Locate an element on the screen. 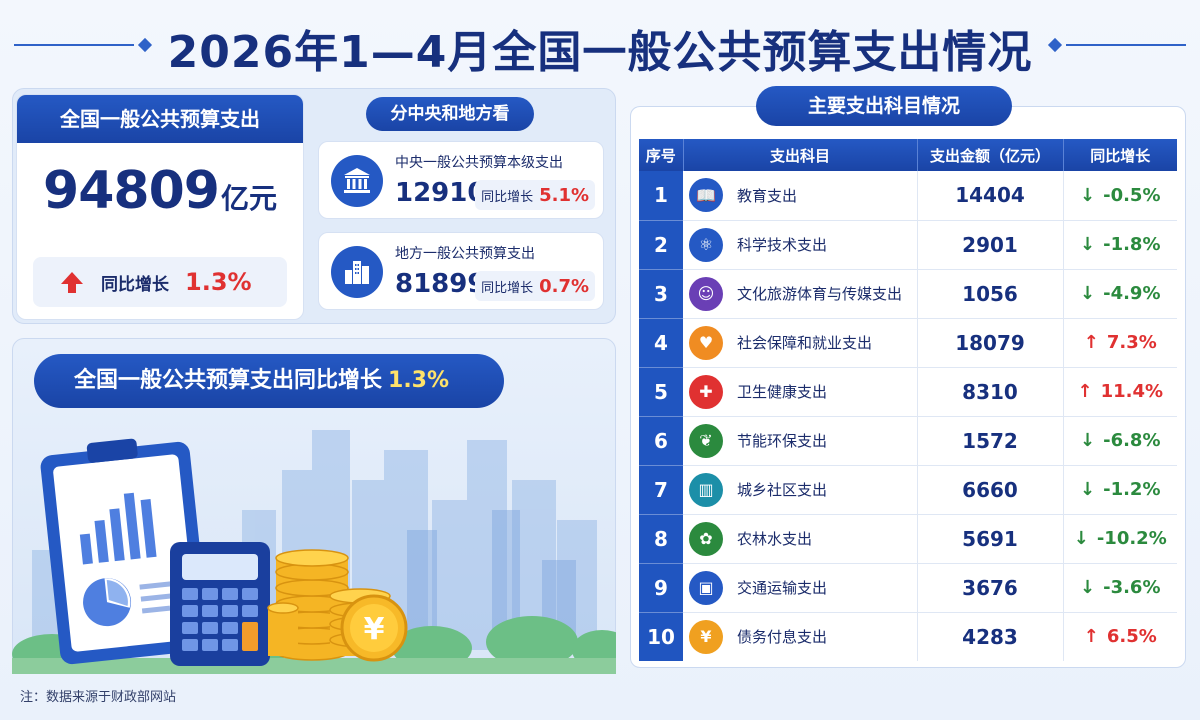 The height and width of the screenshot is (720, 1200). row-subject-name: 债务付息支出 is located at coordinates (782, 637).